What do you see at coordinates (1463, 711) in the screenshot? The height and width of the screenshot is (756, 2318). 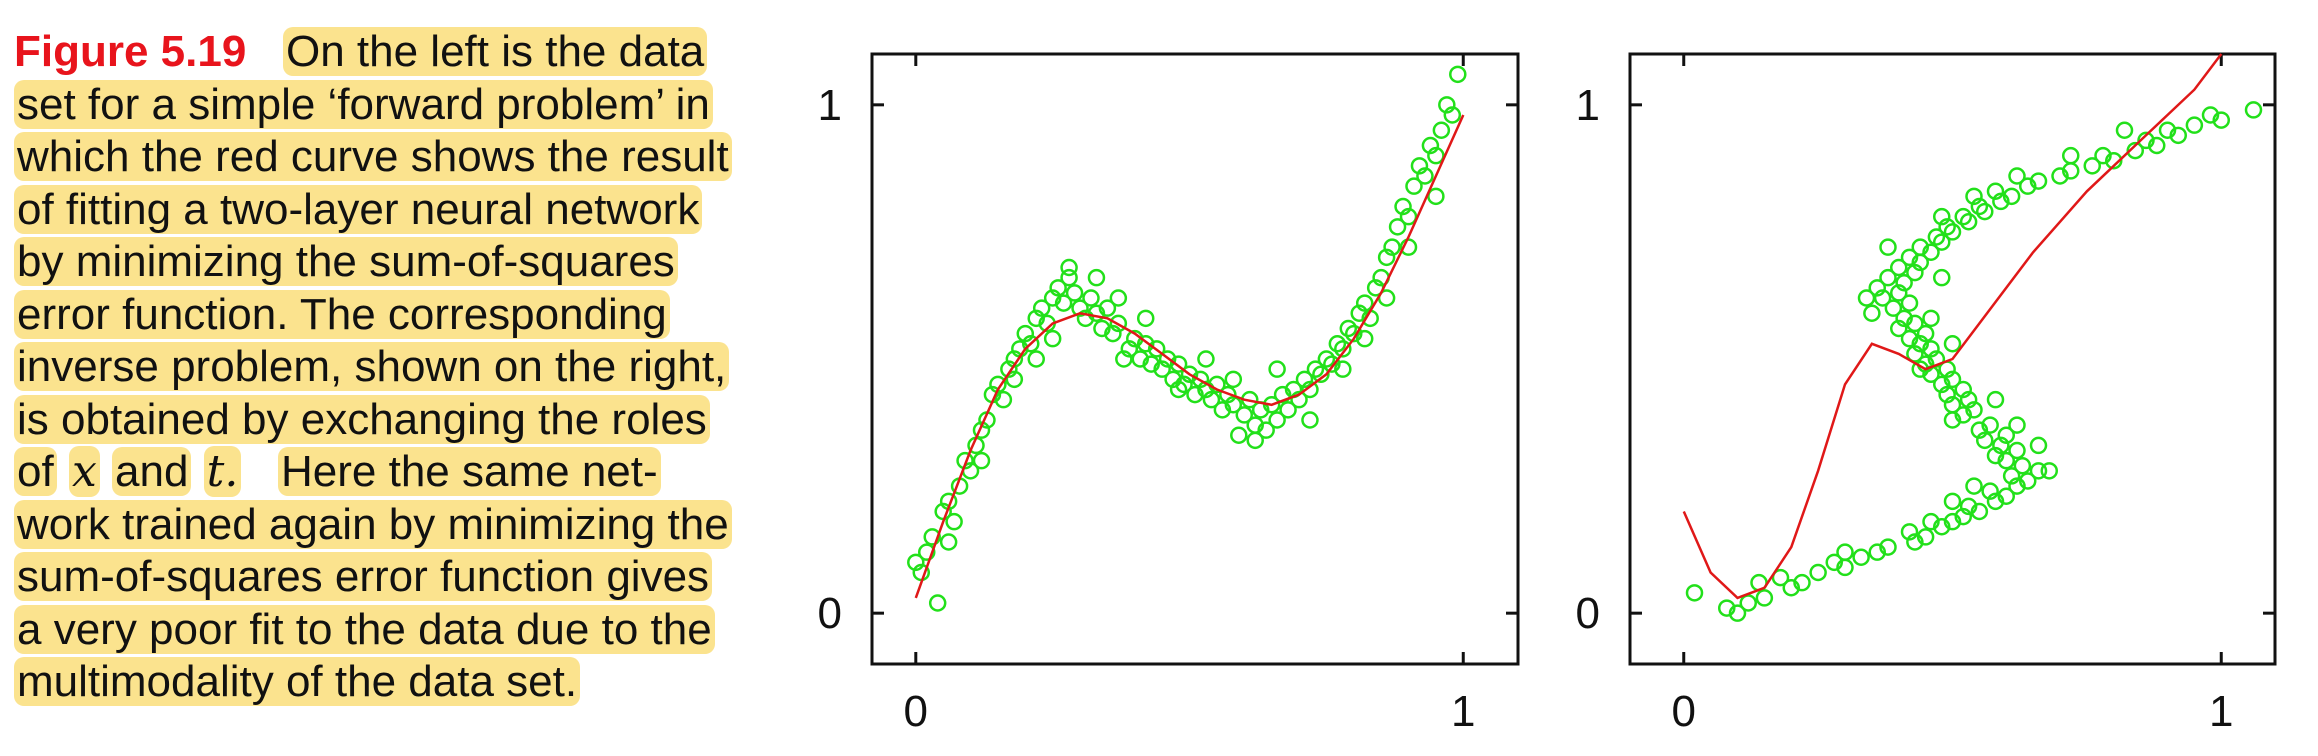 I see `forward-x-tick-label: 1` at bounding box center [1463, 711].